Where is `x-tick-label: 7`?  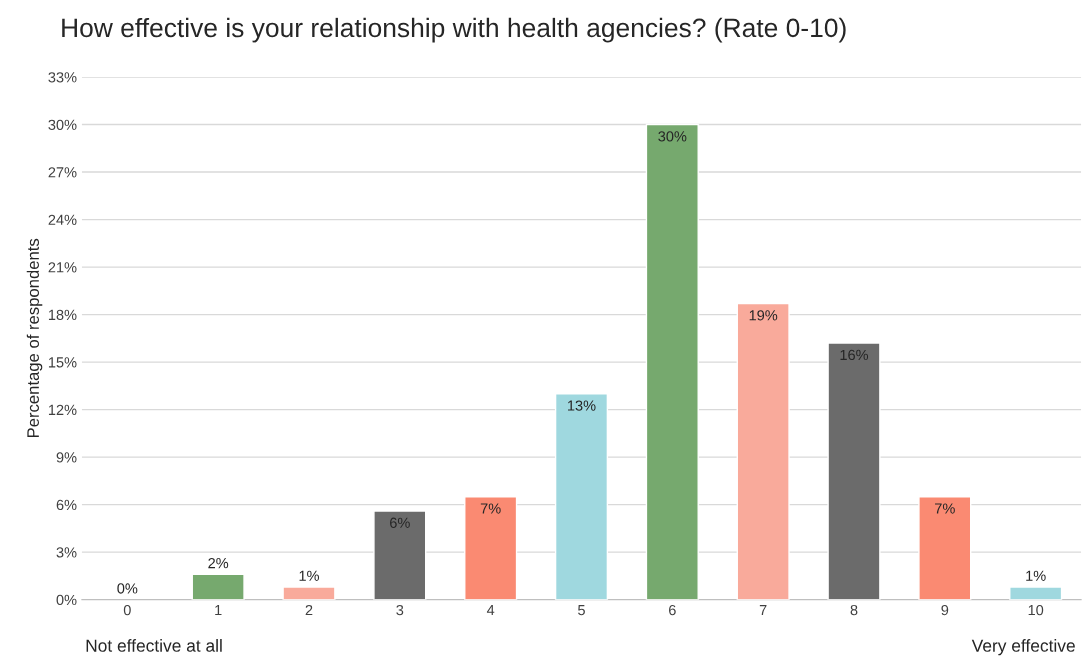 x-tick-label: 7 is located at coordinates (763, 610).